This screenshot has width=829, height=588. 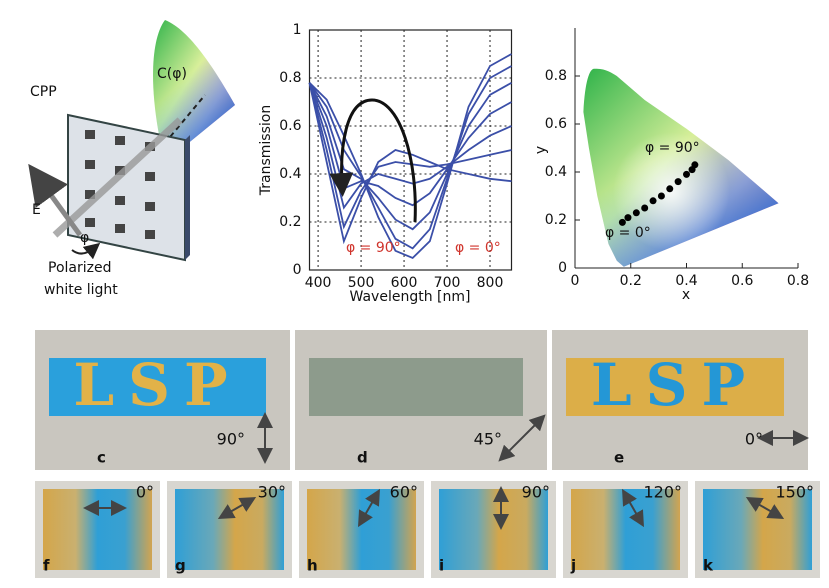 What do you see at coordinates (79, 268) in the screenshot?
I see `light-label: Polarized` at bounding box center [79, 268].